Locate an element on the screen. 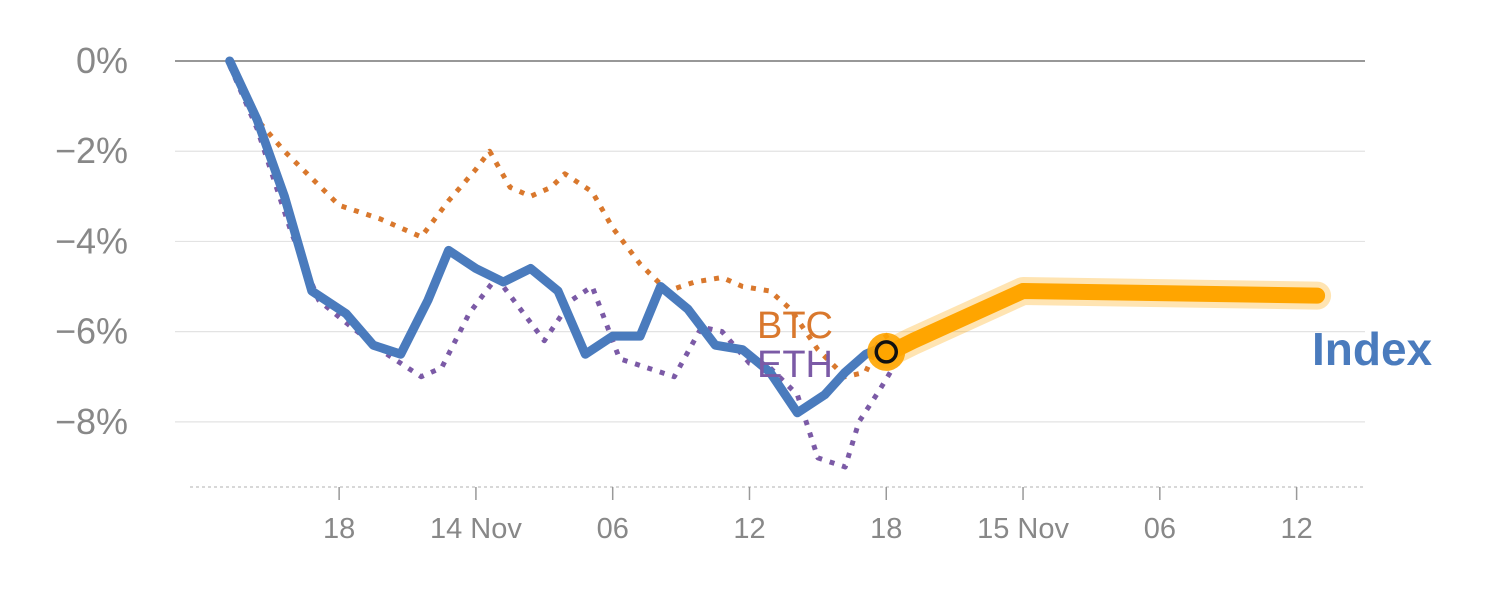 The height and width of the screenshot is (600, 1500). marker-dot is located at coordinates (886, 352).